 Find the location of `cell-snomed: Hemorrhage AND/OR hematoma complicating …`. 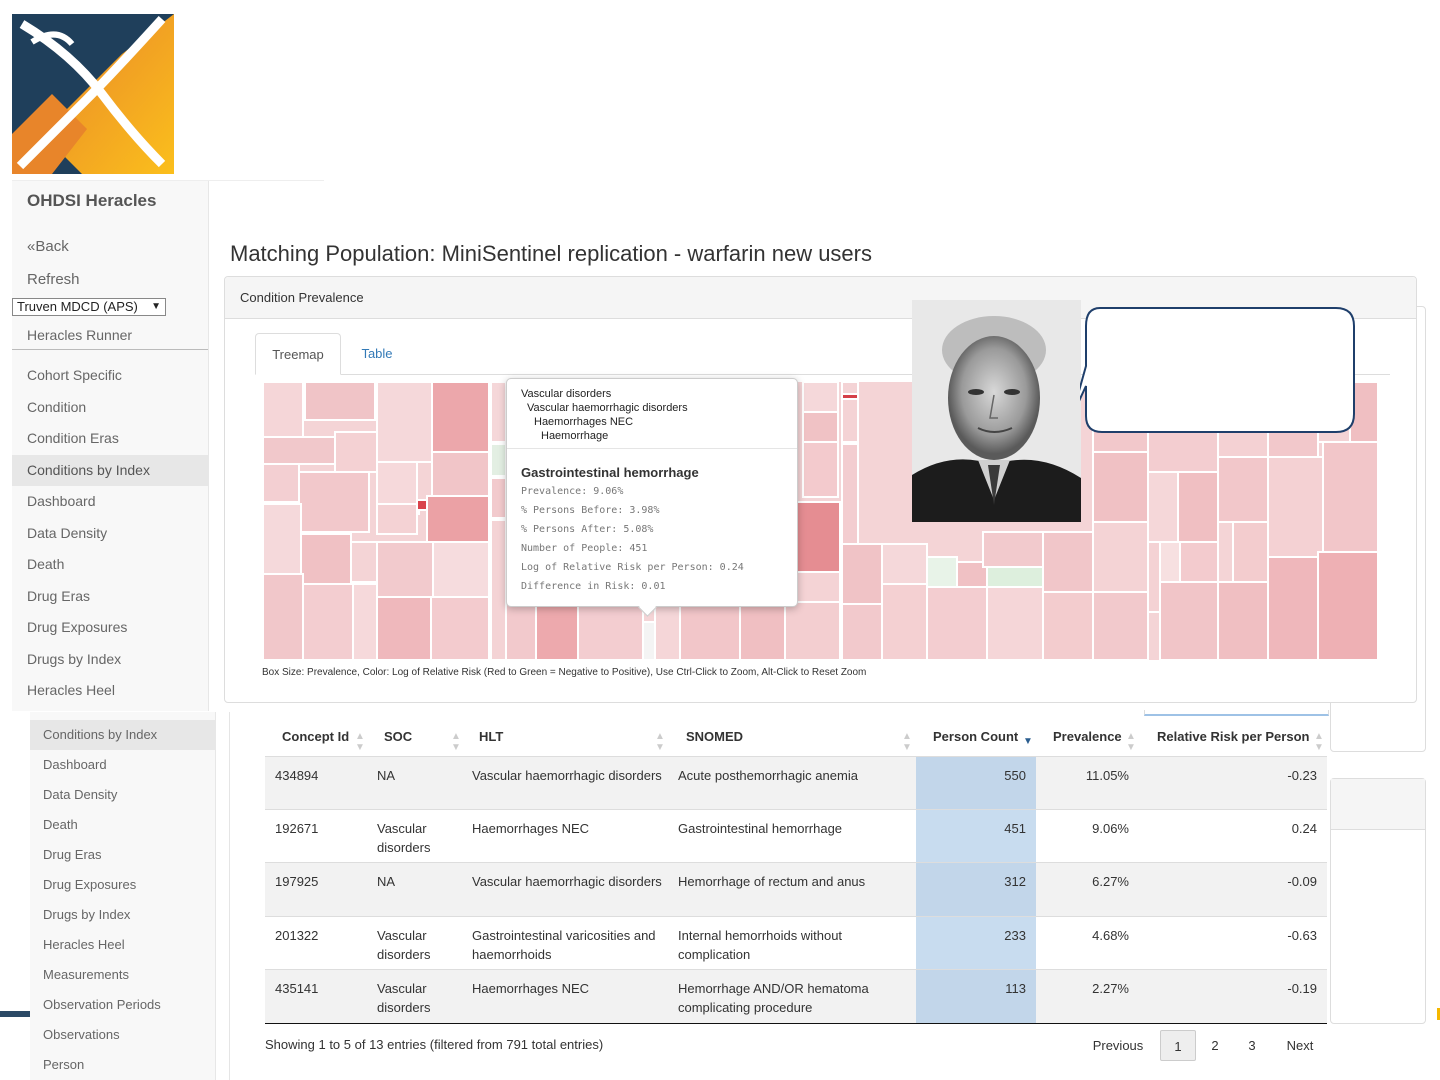

cell-snomed: Hemorrhage AND/OR hematoma complicating … is located at coordinates (773, 998).